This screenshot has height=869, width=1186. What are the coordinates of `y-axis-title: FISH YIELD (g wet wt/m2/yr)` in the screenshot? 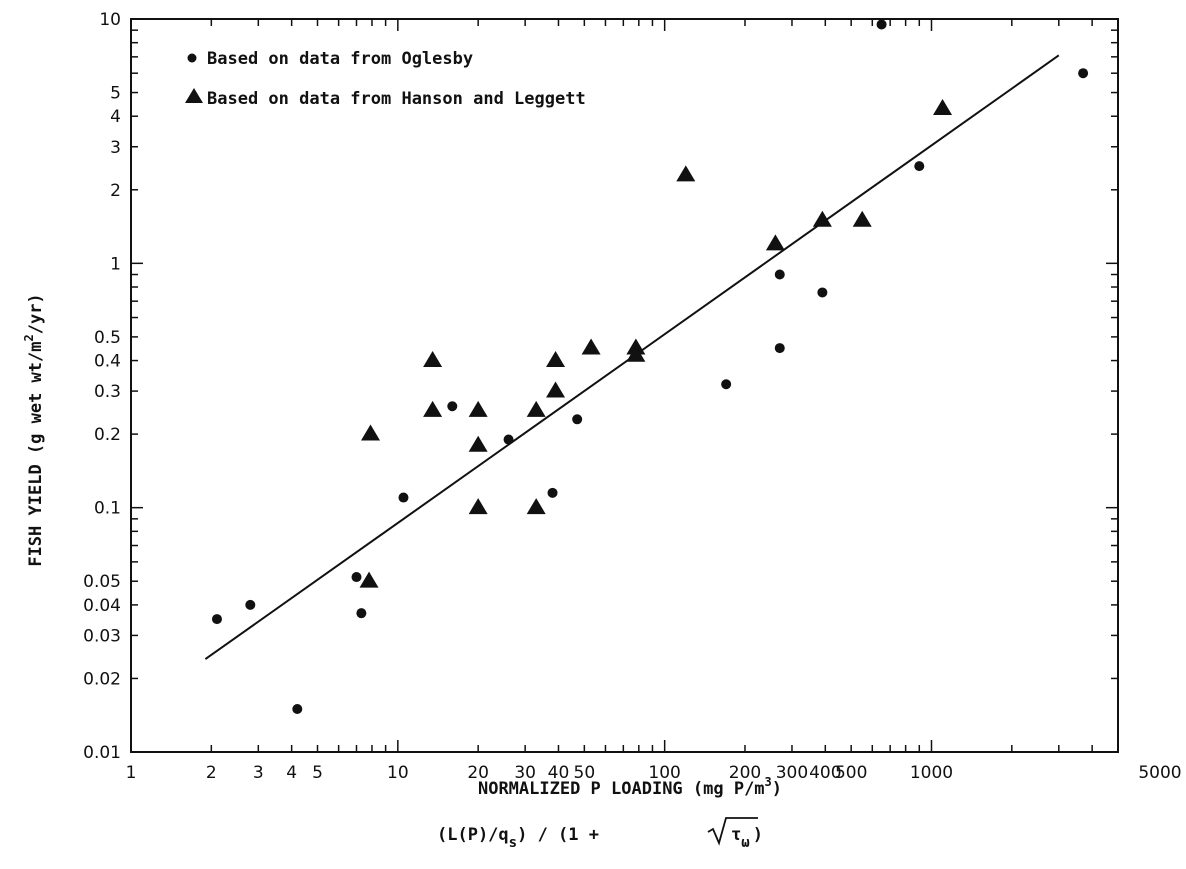 It's located at (34, 429).